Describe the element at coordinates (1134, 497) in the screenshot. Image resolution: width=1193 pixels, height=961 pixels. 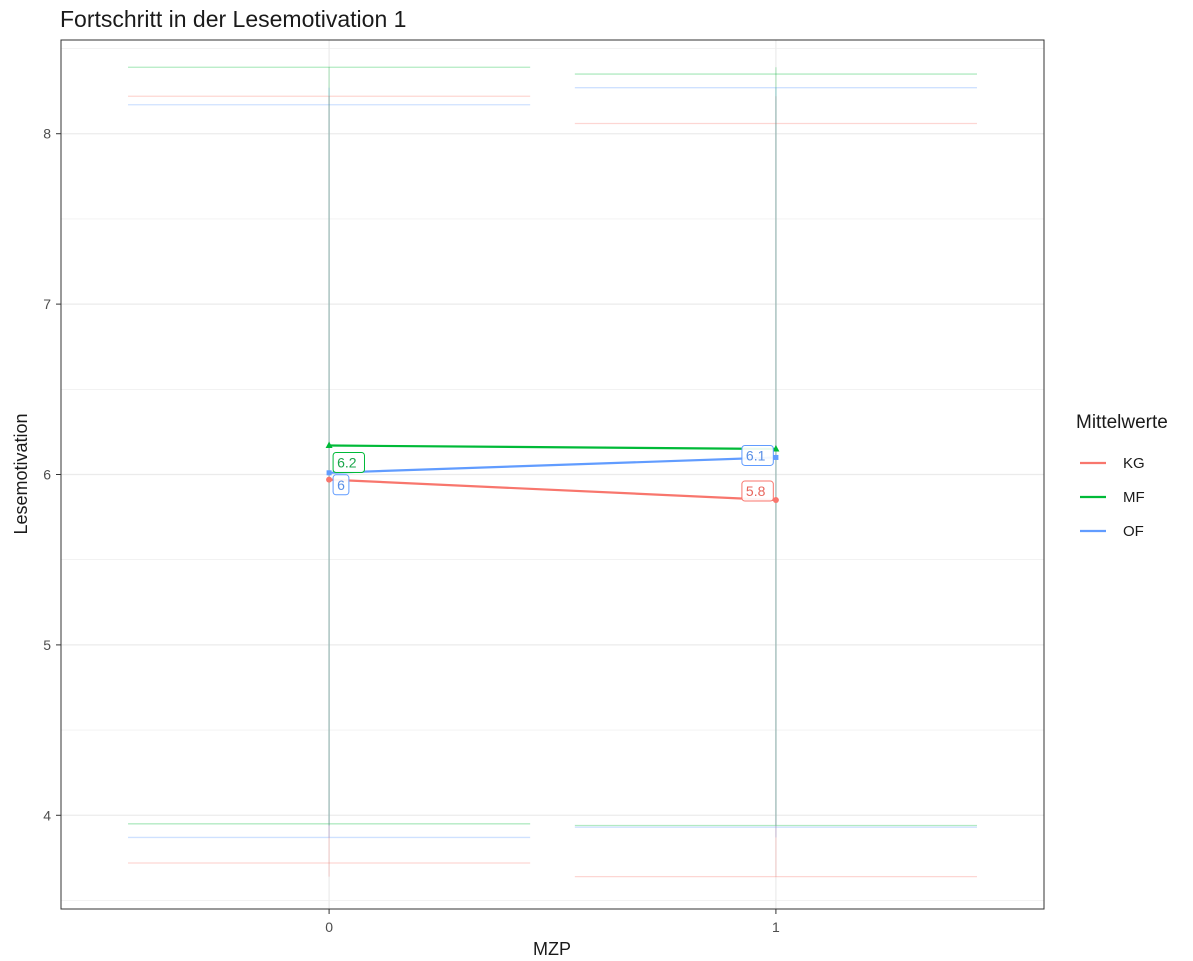
I see `legend-label-mf: MF` at that location.